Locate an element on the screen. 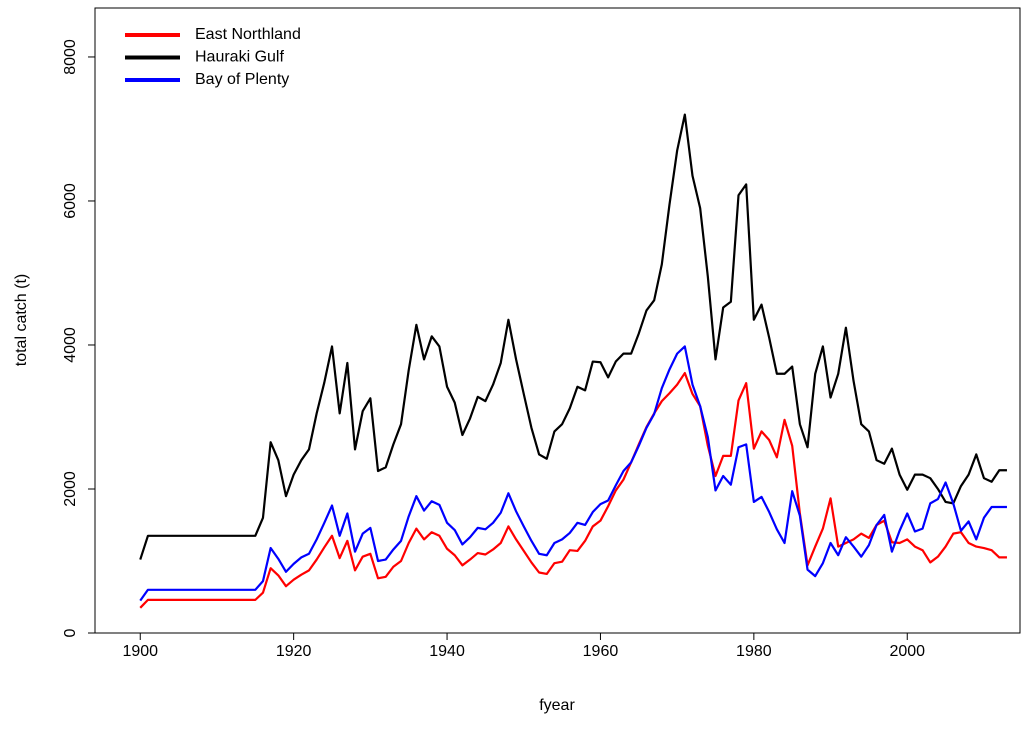 This screenshot has width=1033, height=742. legend-label: Bay of Plenty is located at coordinates (242, 79).